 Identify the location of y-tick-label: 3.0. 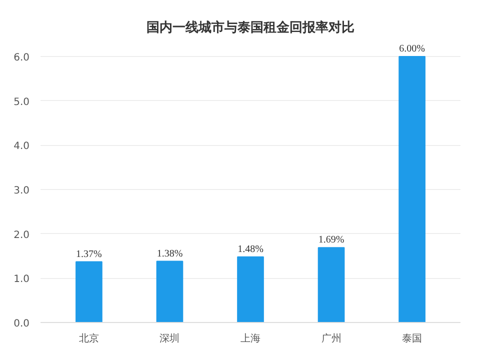
(22, 190).